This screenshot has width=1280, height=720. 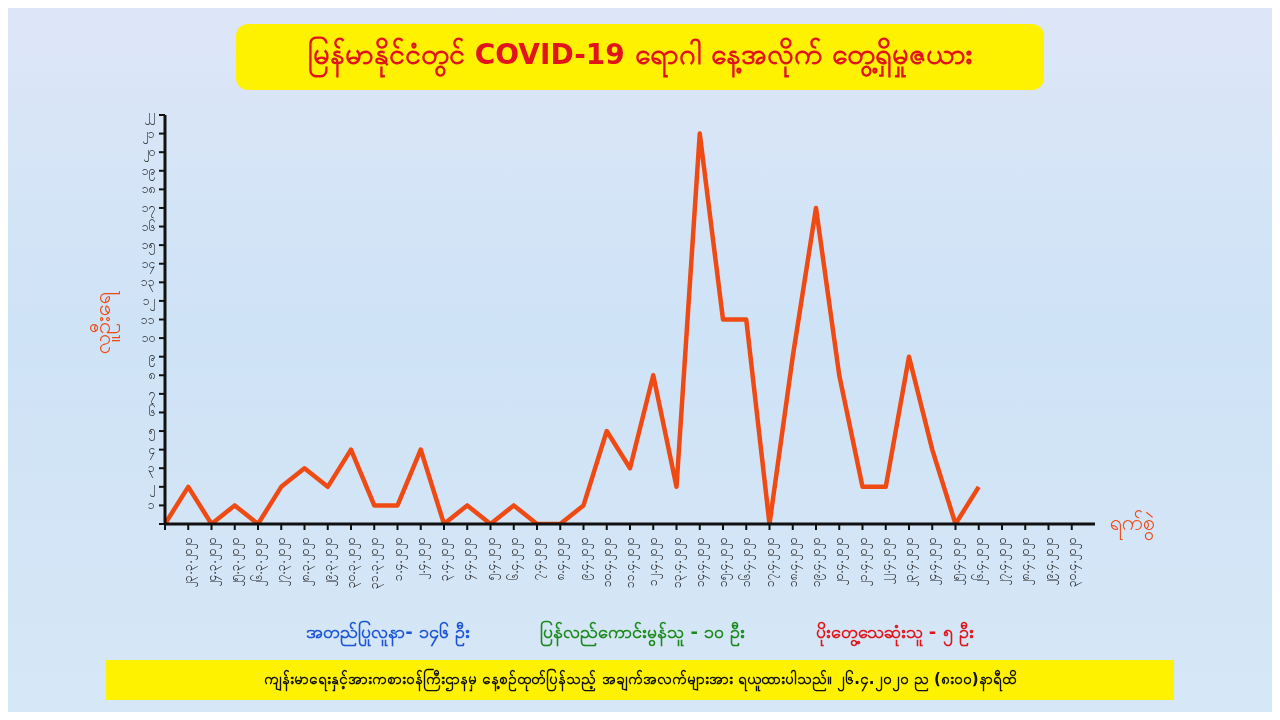 I want to click on y-tick-label: ၁၅, so click(x=148, y=247).